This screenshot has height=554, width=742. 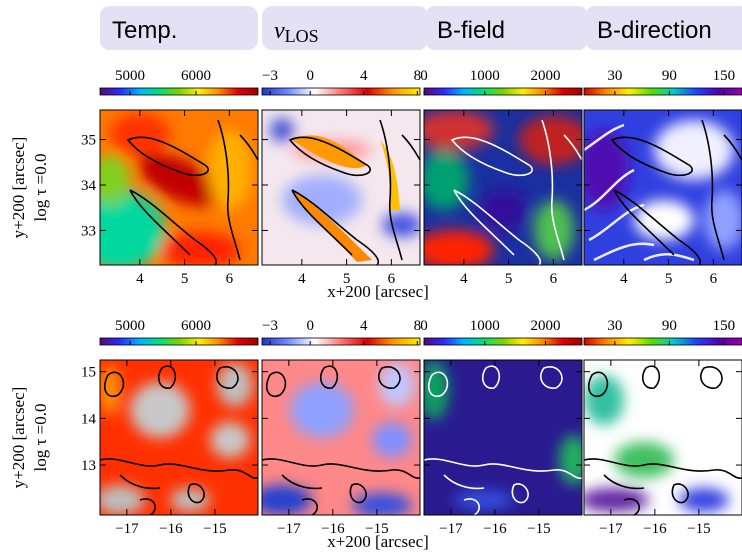 I want to click on tab-label: B-field, so click(x=471, y=30).